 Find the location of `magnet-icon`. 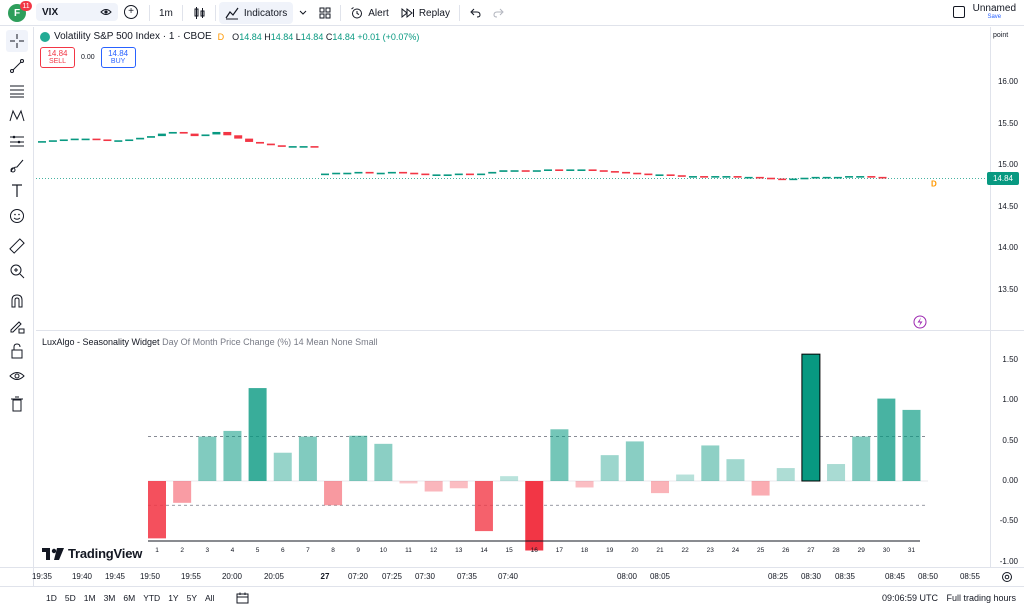

magnet-icon is located at coordinates (16, 301).